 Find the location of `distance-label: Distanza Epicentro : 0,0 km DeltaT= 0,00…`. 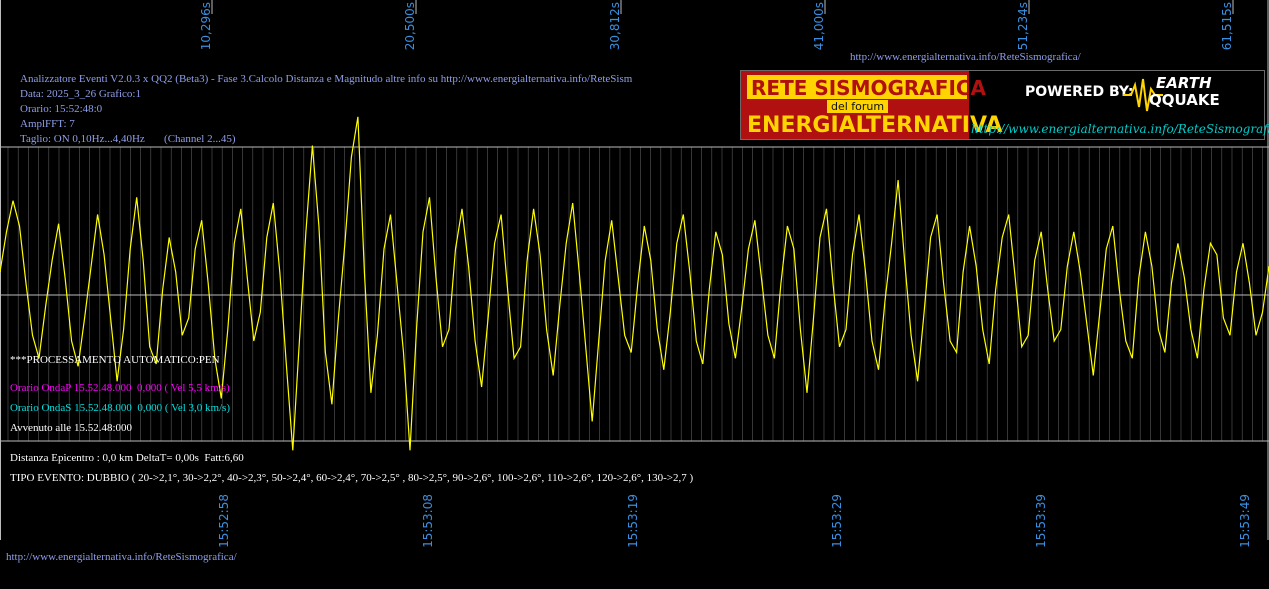

distance-label: Distanza Epicentro : 0,0 km DeltaT= 0,00… is located at coordinates (127, 458).